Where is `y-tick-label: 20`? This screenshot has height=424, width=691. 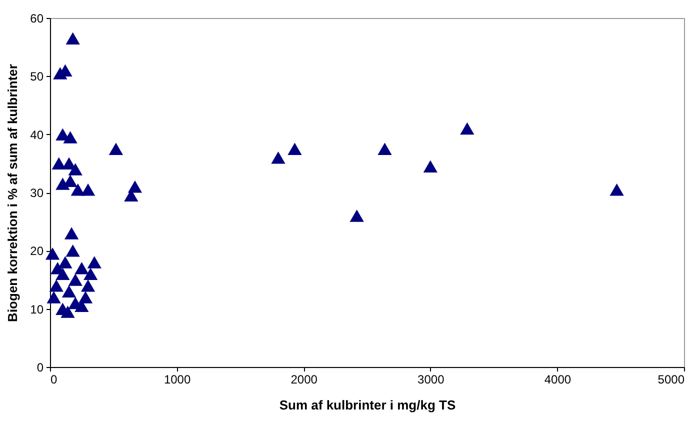 y-tick-label: 20 is located at coordinates (37, 251).